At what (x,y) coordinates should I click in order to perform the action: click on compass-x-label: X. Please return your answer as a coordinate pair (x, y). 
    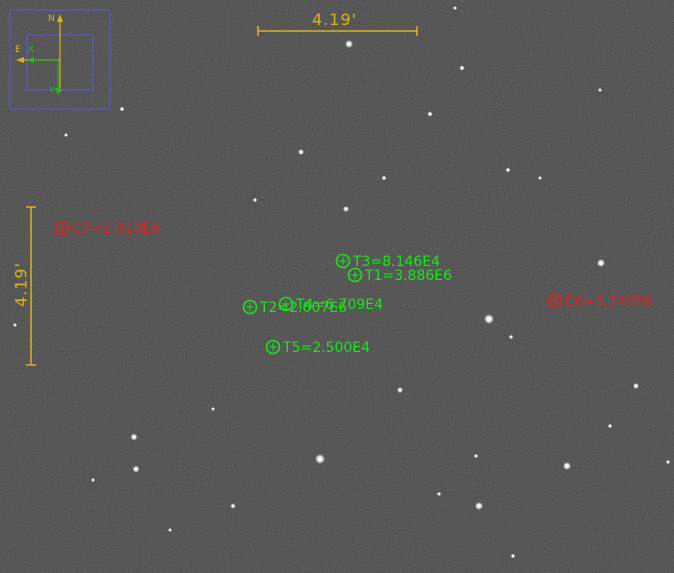
    Looking at the image, I should click on (31, 50).